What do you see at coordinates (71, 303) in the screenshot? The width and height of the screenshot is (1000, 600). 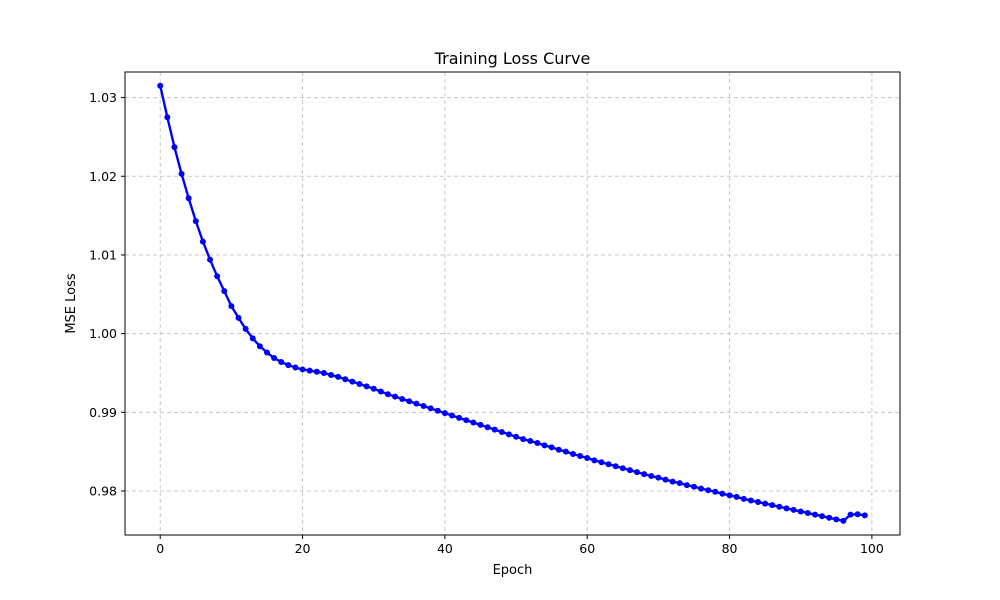 I see `y-axis-label: MSE Loss` at bounding box center [71, 303].